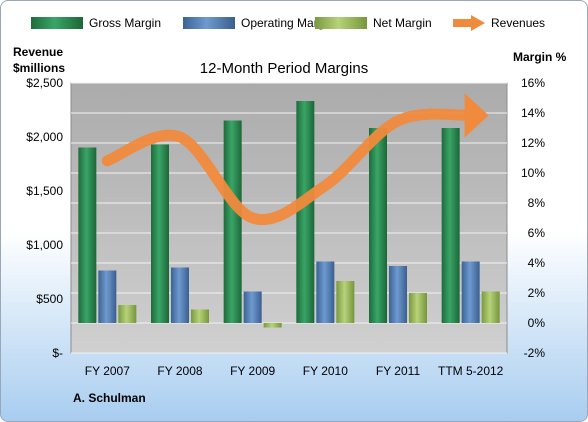 The height and width of the screenshot is (422, 588). Describe the element at coordinates (44, 245) in the screenshot. I see `left-tick-label: $1,000` at that location.